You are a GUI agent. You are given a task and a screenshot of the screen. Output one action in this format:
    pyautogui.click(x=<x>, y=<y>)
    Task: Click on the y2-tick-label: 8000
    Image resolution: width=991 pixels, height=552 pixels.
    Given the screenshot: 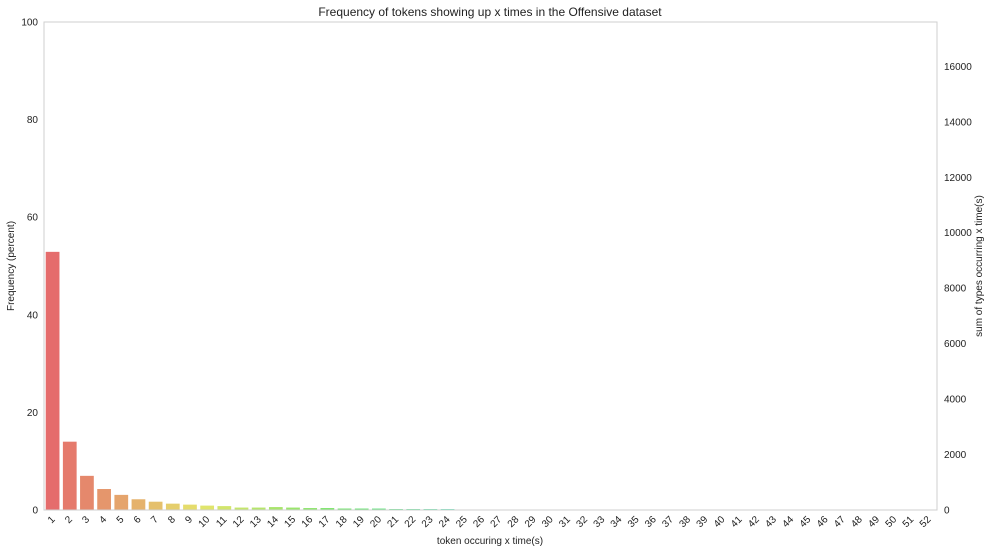 What is the action you would take?
    pyautogui.click(x=955, y=289)
    